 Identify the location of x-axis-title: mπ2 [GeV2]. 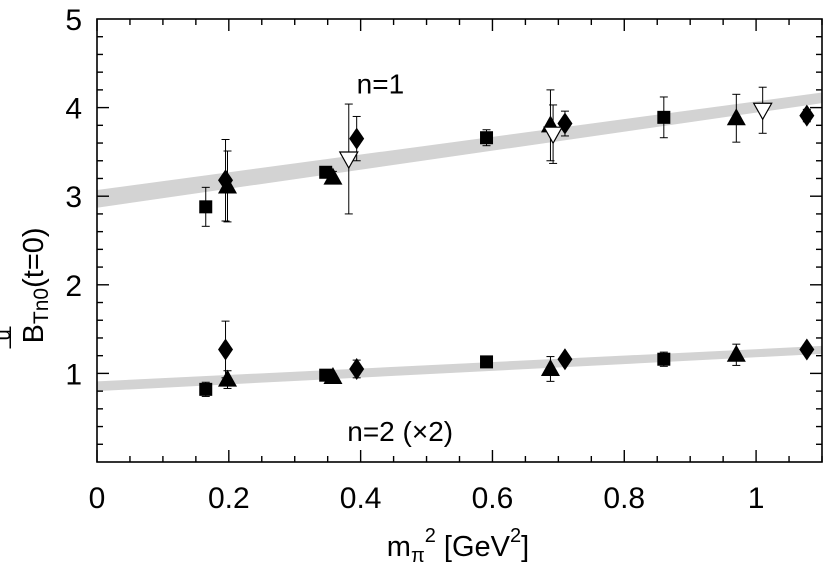
(458, 545).